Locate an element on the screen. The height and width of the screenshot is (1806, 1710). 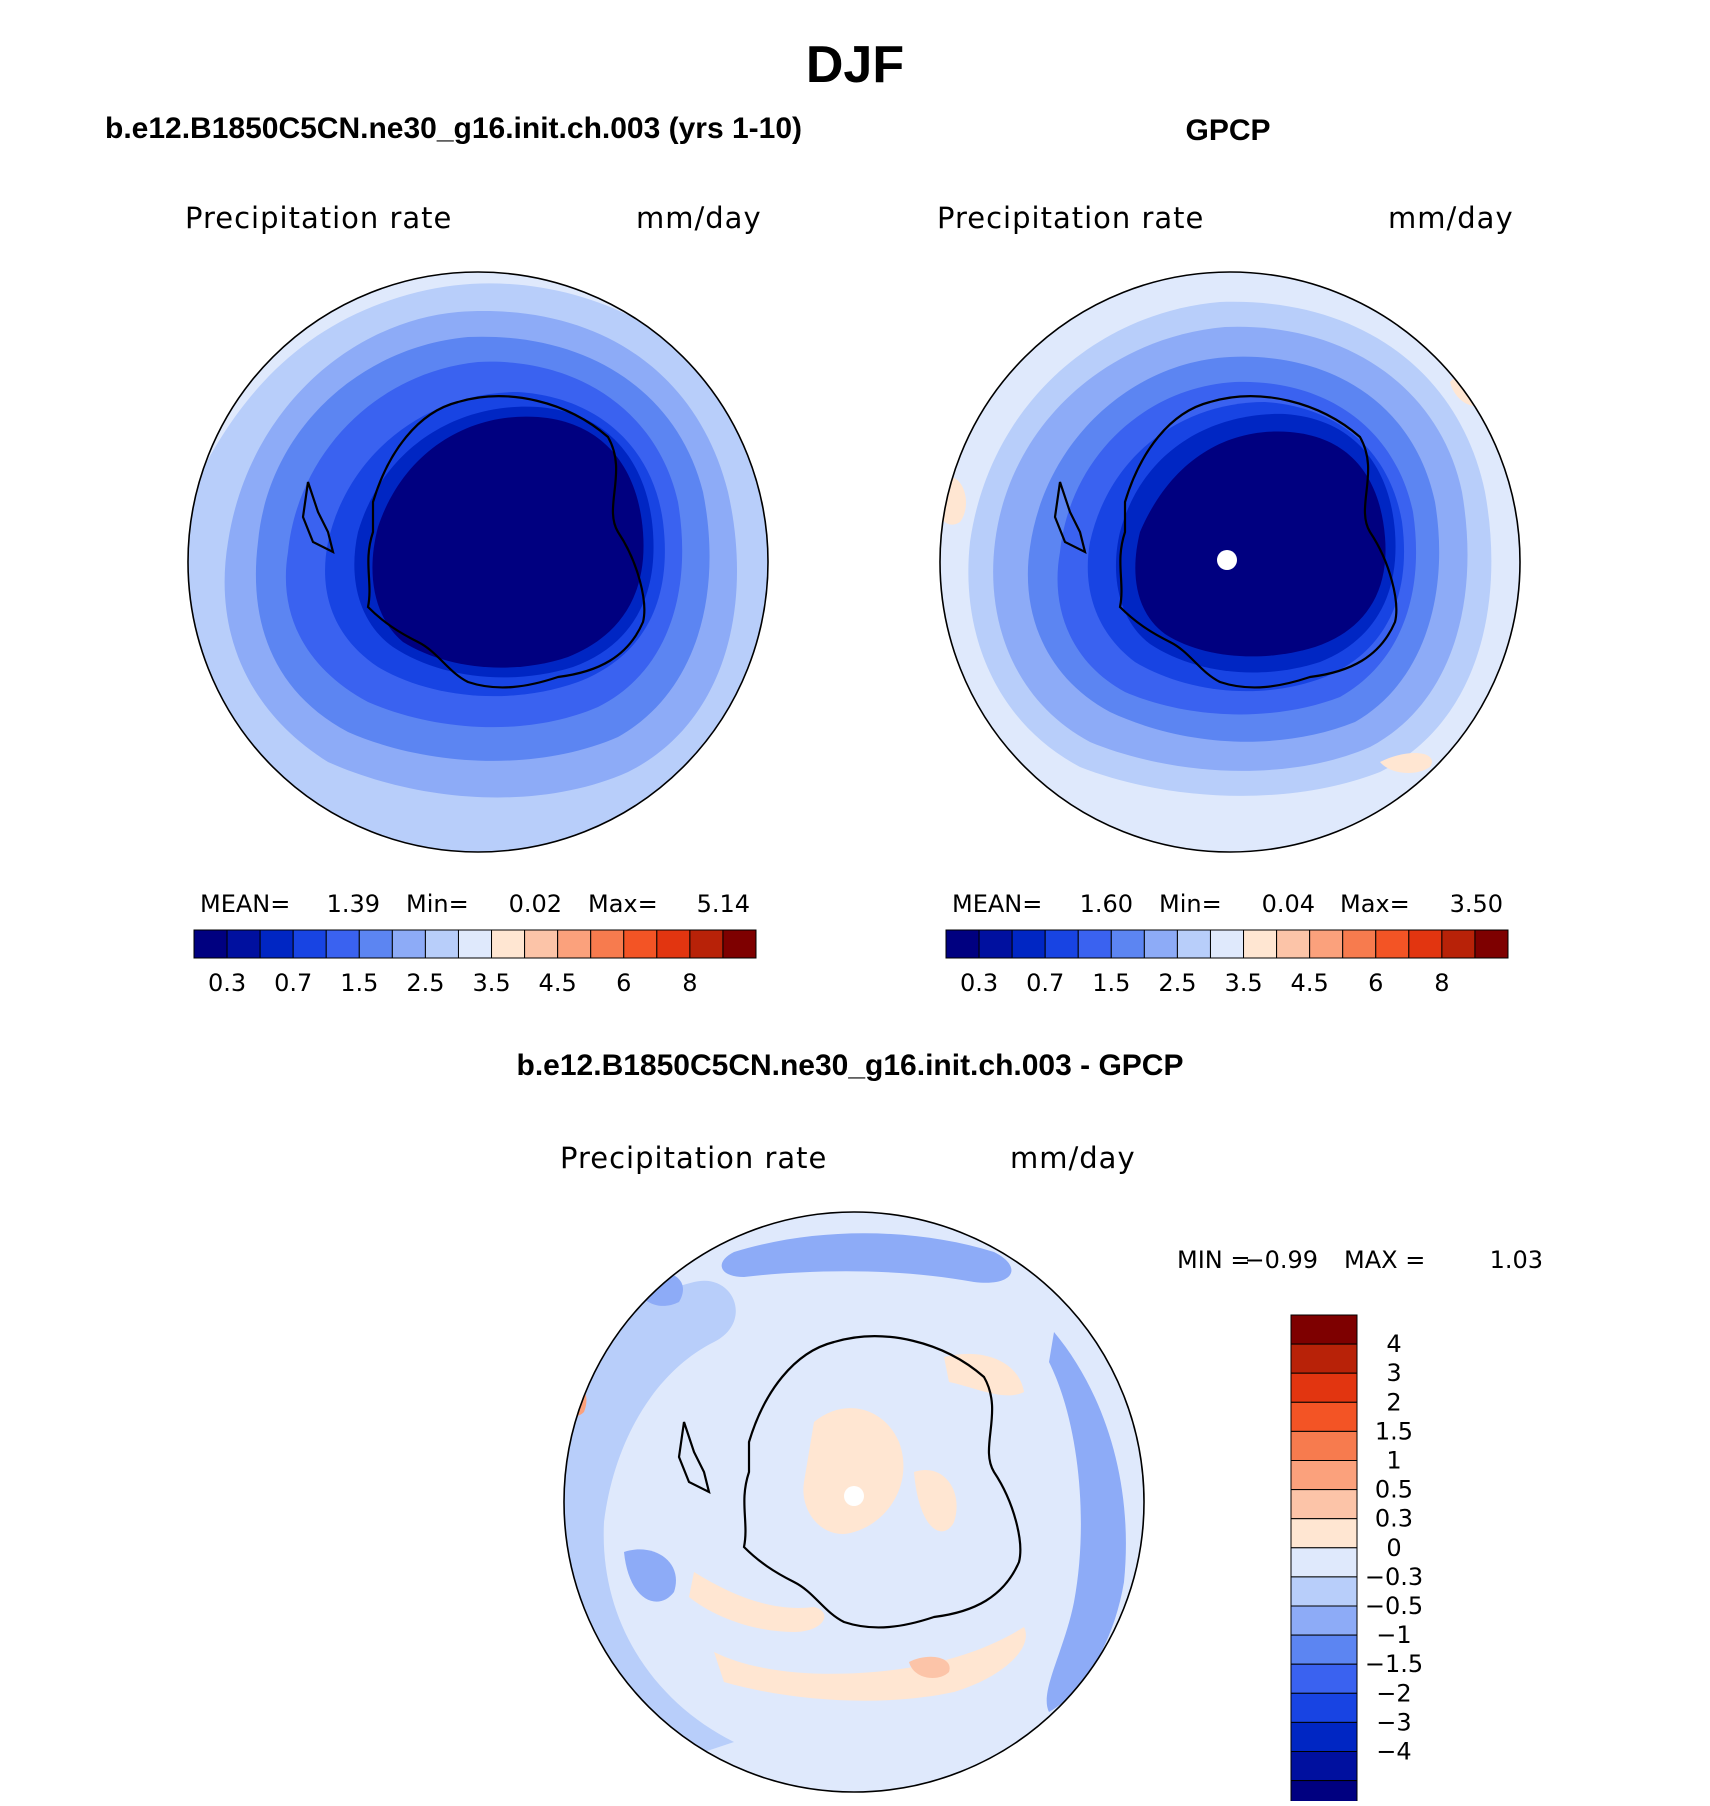
panel-model-max-label: Max= is located at coordinates (623, 904).